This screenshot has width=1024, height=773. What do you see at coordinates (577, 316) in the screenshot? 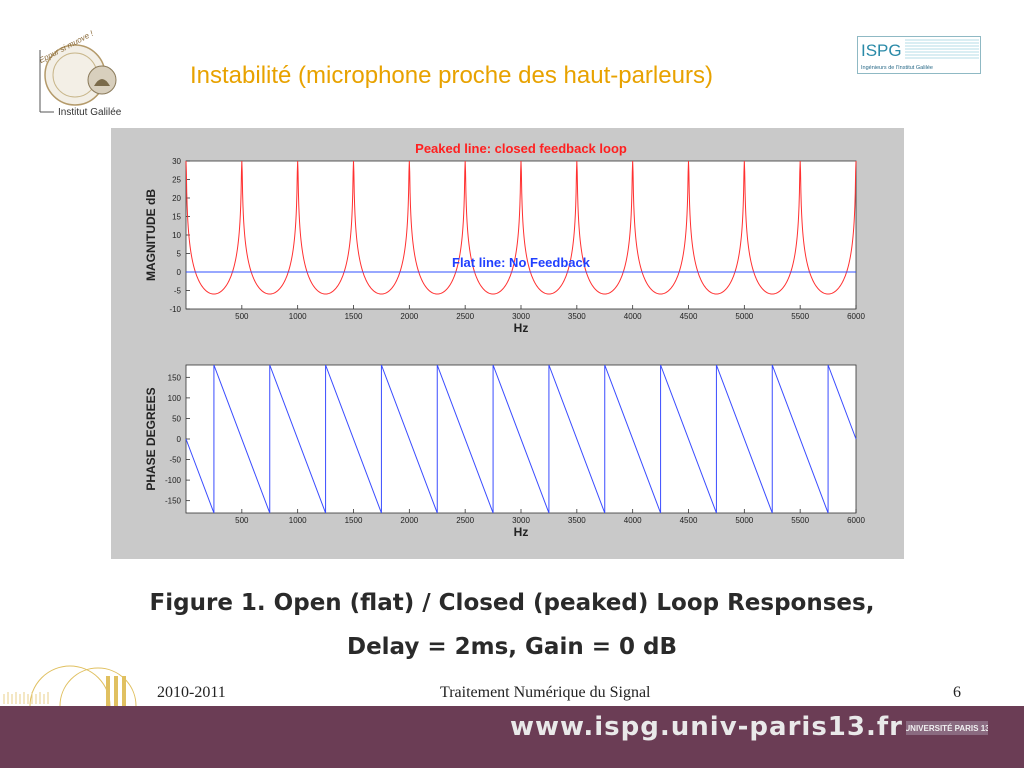
I see `magnitude-xtick-label: 3500` at bounding box center [577, 316].